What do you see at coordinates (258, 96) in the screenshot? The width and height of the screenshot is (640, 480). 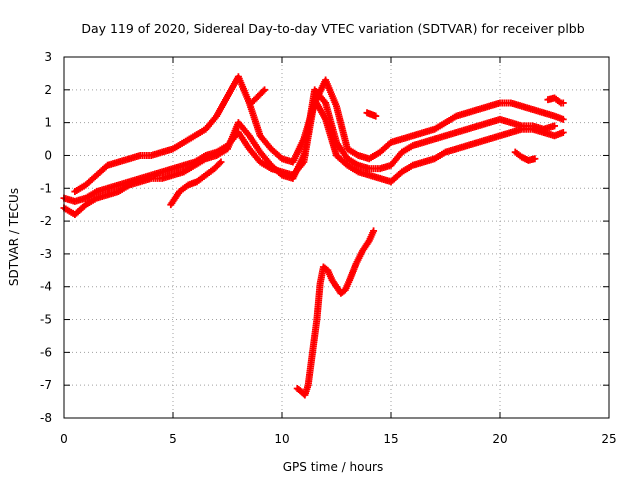 I see `series-arc-isolated-b` at bounding box center [258, 96].